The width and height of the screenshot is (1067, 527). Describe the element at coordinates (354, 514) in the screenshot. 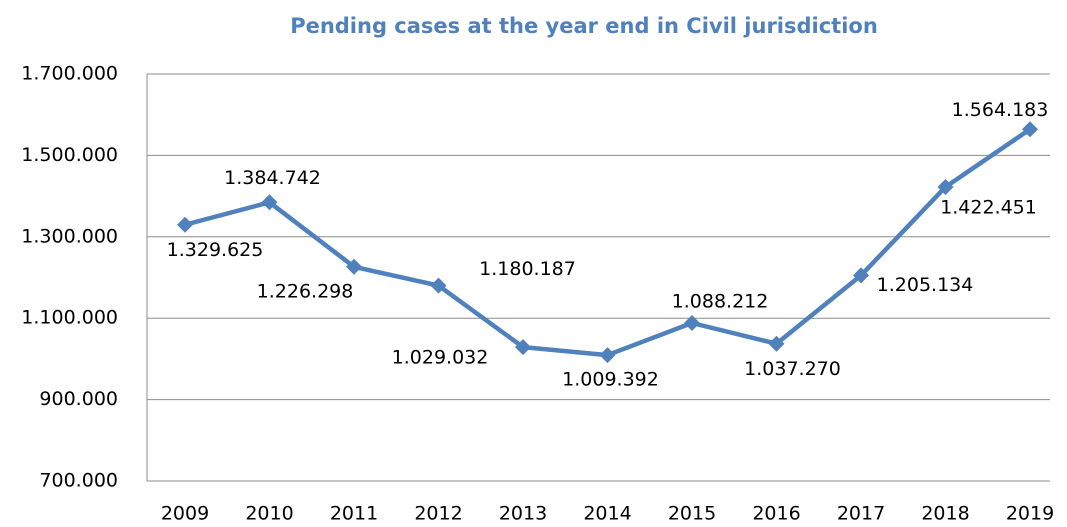

I see `x-tick-label: 2011` at that location.